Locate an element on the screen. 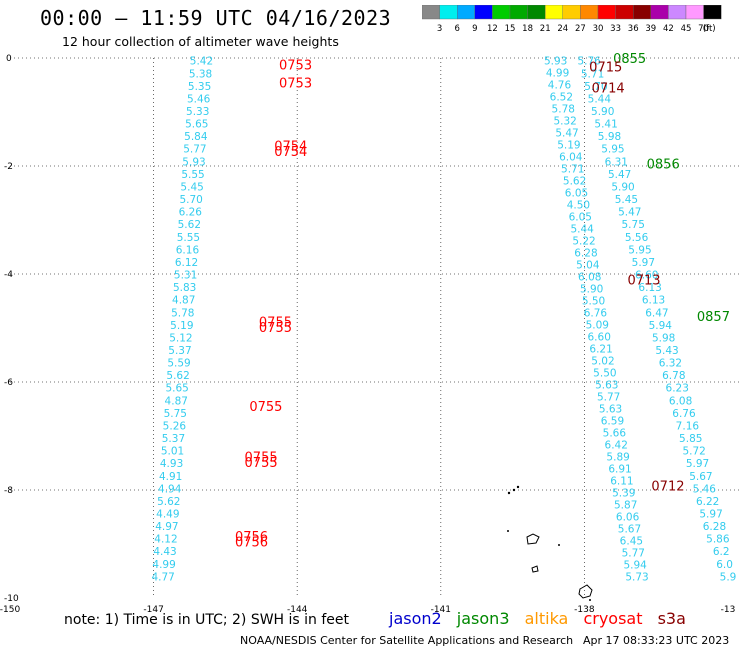 Image resolution: width=740 pixels, height=650 pixels. colorbar-label: 70 is located at coordinates (703, 29).